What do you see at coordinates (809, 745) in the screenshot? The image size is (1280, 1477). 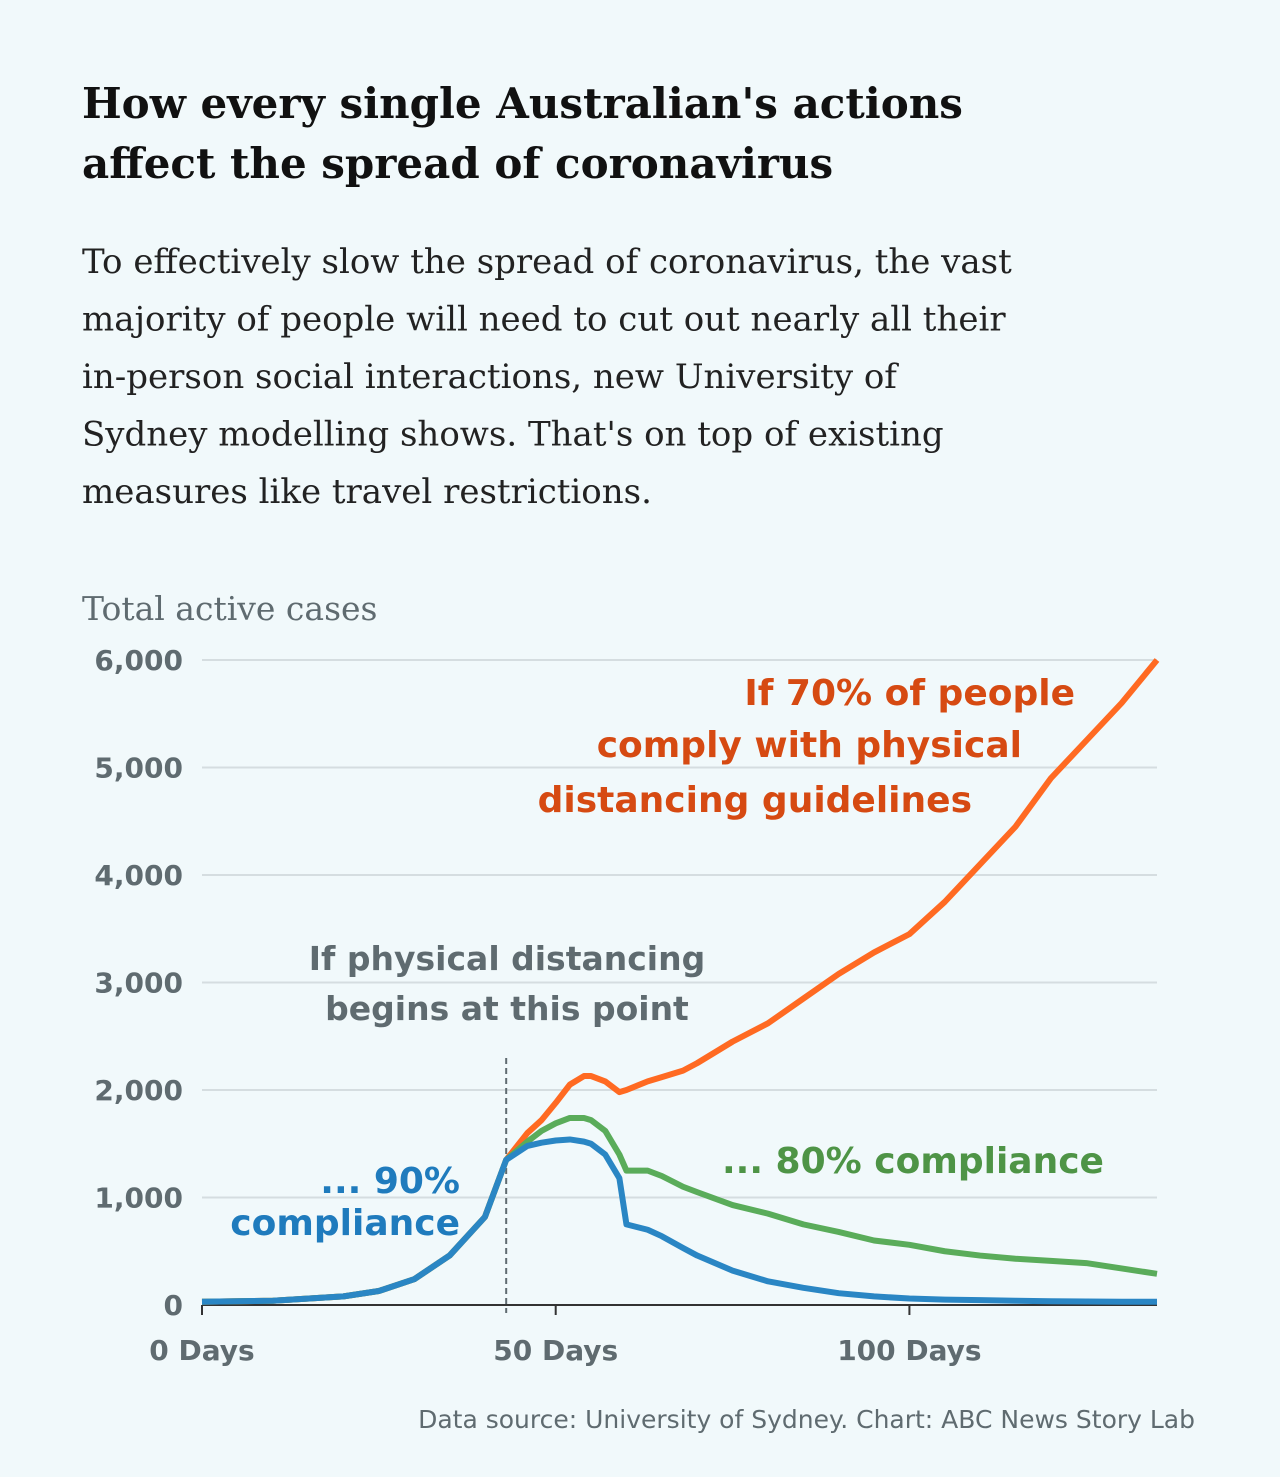 I see `annotation: comply with physical` at bounding box center [809, 745].